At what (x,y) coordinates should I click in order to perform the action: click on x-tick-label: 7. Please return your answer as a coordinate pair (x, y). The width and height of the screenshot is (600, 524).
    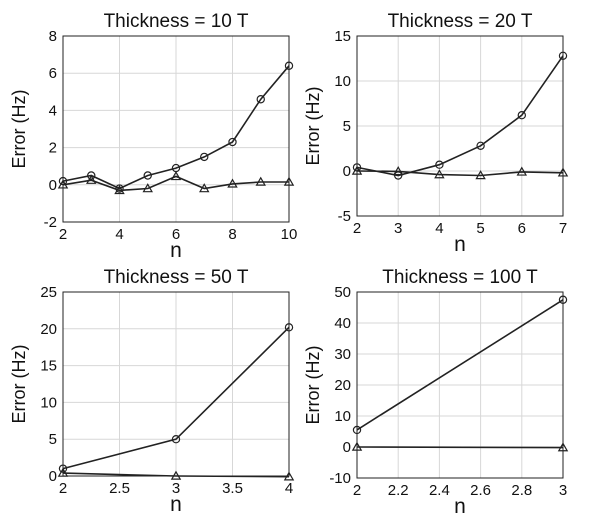
    Looking at the image, I should click on (563, 228).